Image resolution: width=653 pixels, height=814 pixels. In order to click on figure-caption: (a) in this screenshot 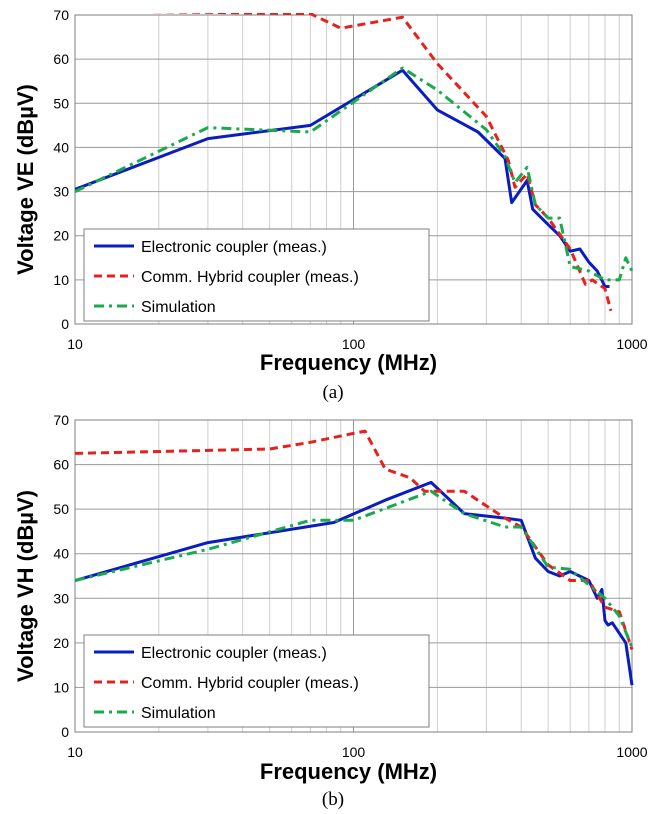, I will do `click(332, 392)`.